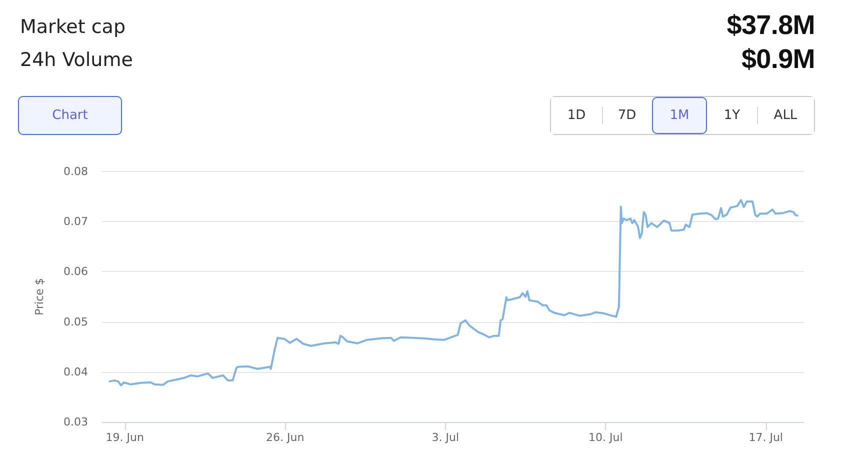 The width and height of the screenshot is (850, 472). What do you see at coordinates (76, 371) in the screenshot?
I see `y-tick-label: 0.04` at bounding box center [76, 371].